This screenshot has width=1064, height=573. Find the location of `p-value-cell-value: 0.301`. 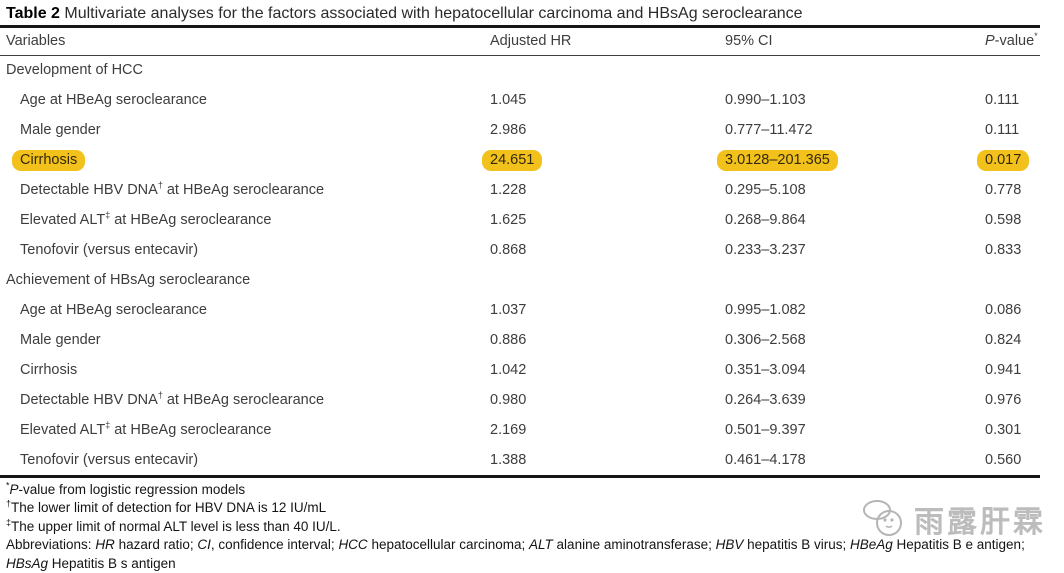

p-value-cell-value: 0.301 is located at coordinates (1003, 430).